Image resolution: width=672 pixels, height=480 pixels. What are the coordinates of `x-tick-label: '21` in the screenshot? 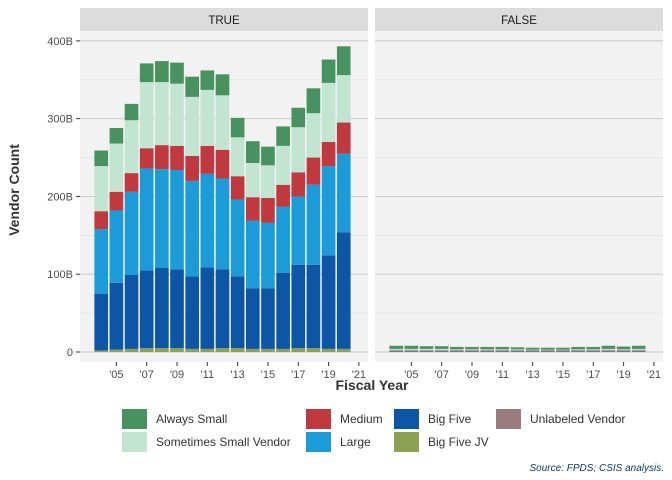 It's located at (654, 375).